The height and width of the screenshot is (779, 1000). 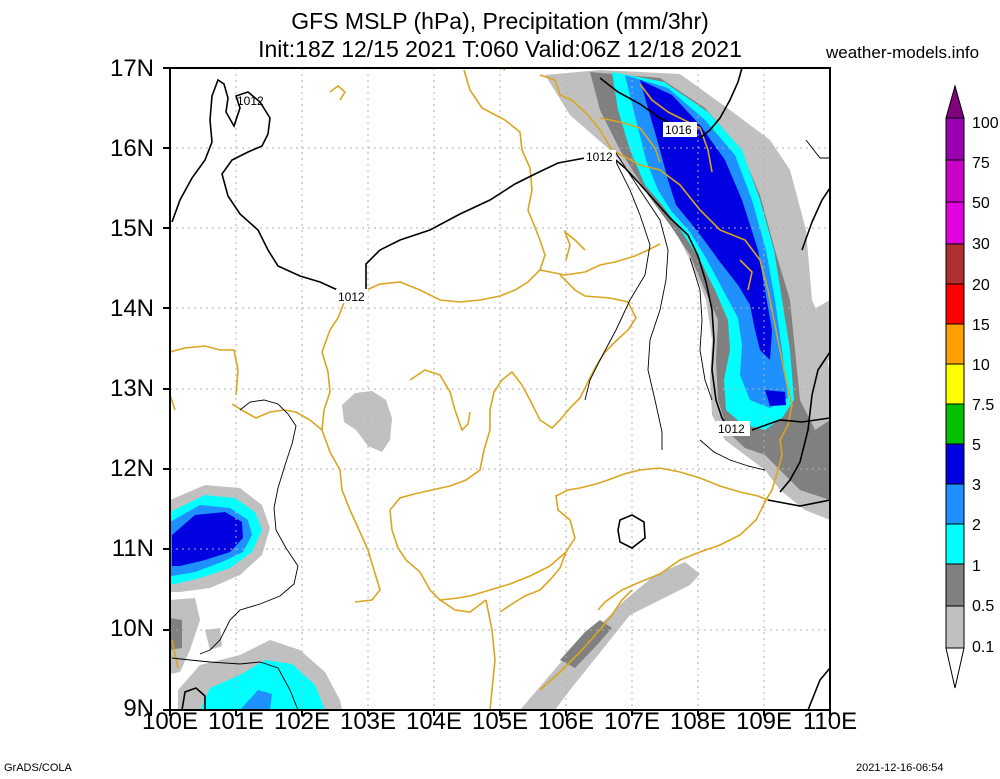 What do you see at coordinates (599, 157) in the screenshot?
I see `isobar-label-1012-b: 1012` at bounding box center [599, 157].